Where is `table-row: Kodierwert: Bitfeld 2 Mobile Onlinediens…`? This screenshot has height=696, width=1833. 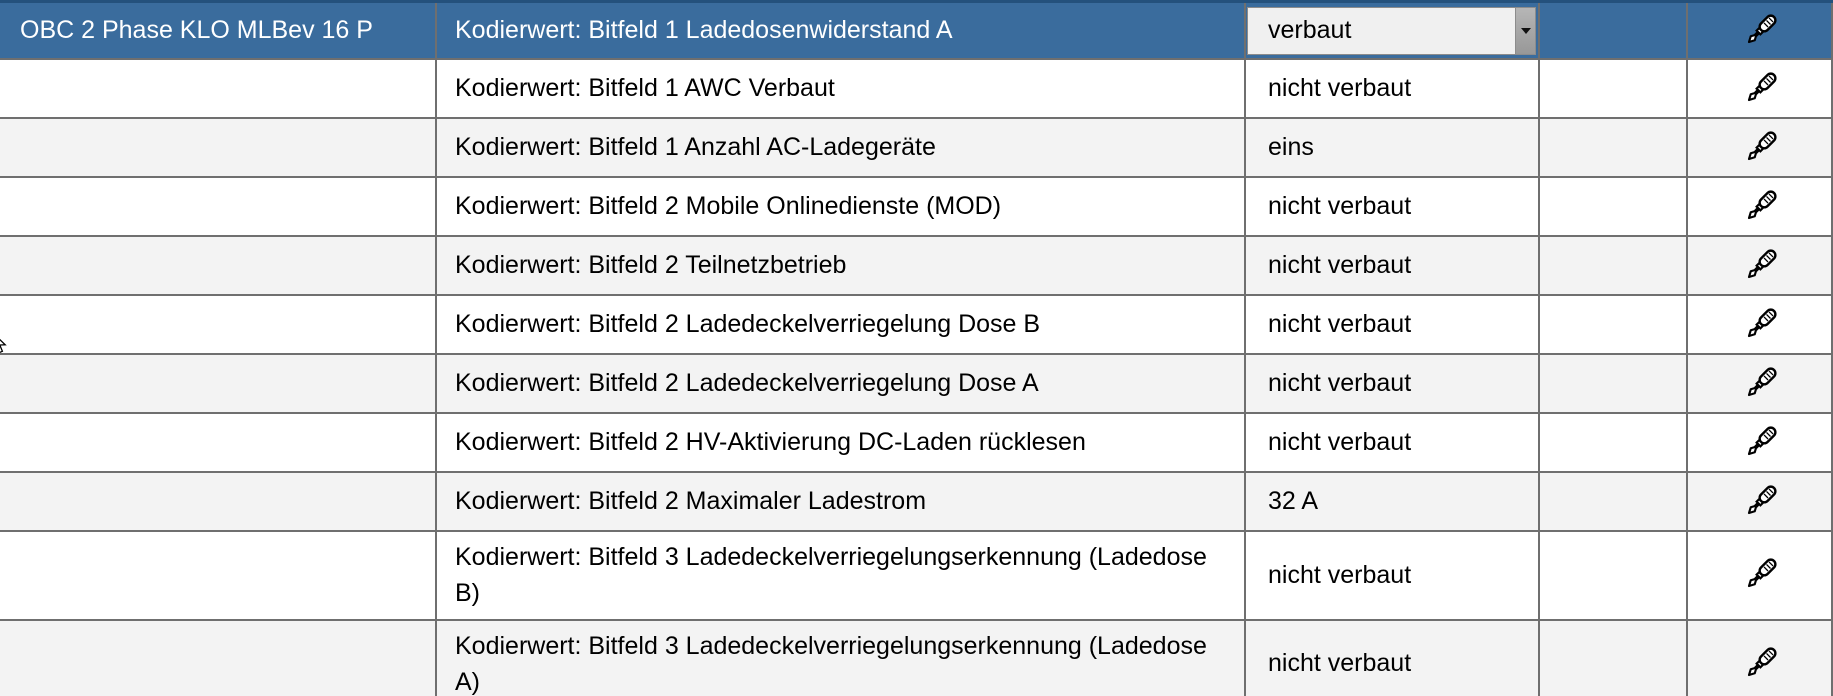
table-row: Kodierwert: Bitfeld 2 Mobile Onlinediens… is located at coordinates (916, 207).